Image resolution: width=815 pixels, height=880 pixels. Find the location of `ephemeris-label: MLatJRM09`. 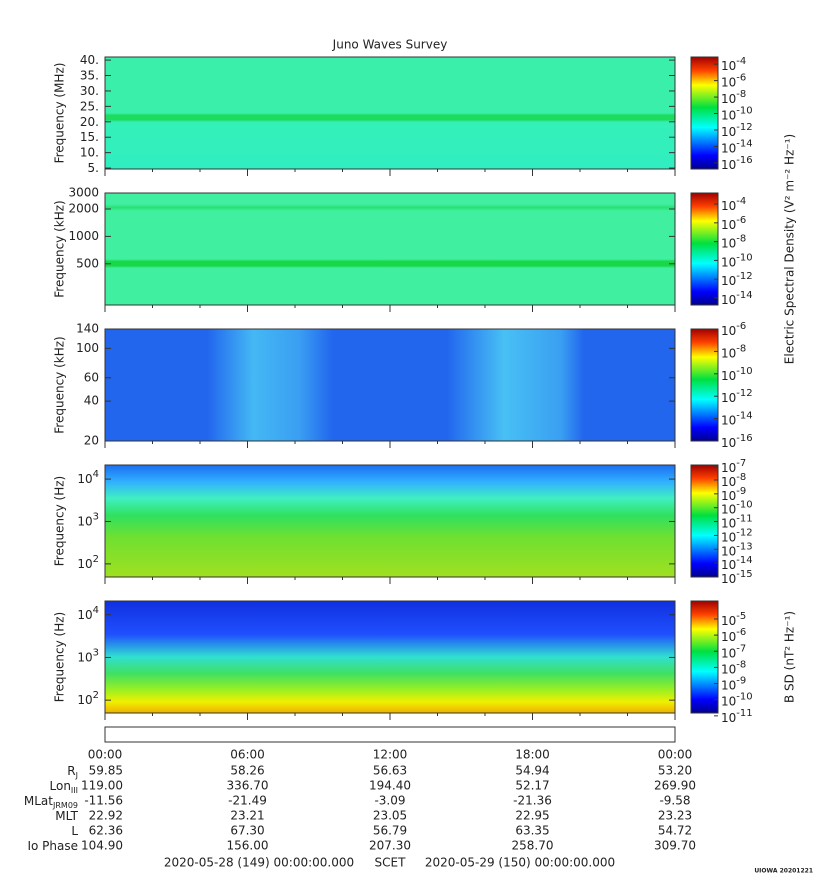

ephemeris-label: MLatJRM09 is located at coordinates (51, 802).